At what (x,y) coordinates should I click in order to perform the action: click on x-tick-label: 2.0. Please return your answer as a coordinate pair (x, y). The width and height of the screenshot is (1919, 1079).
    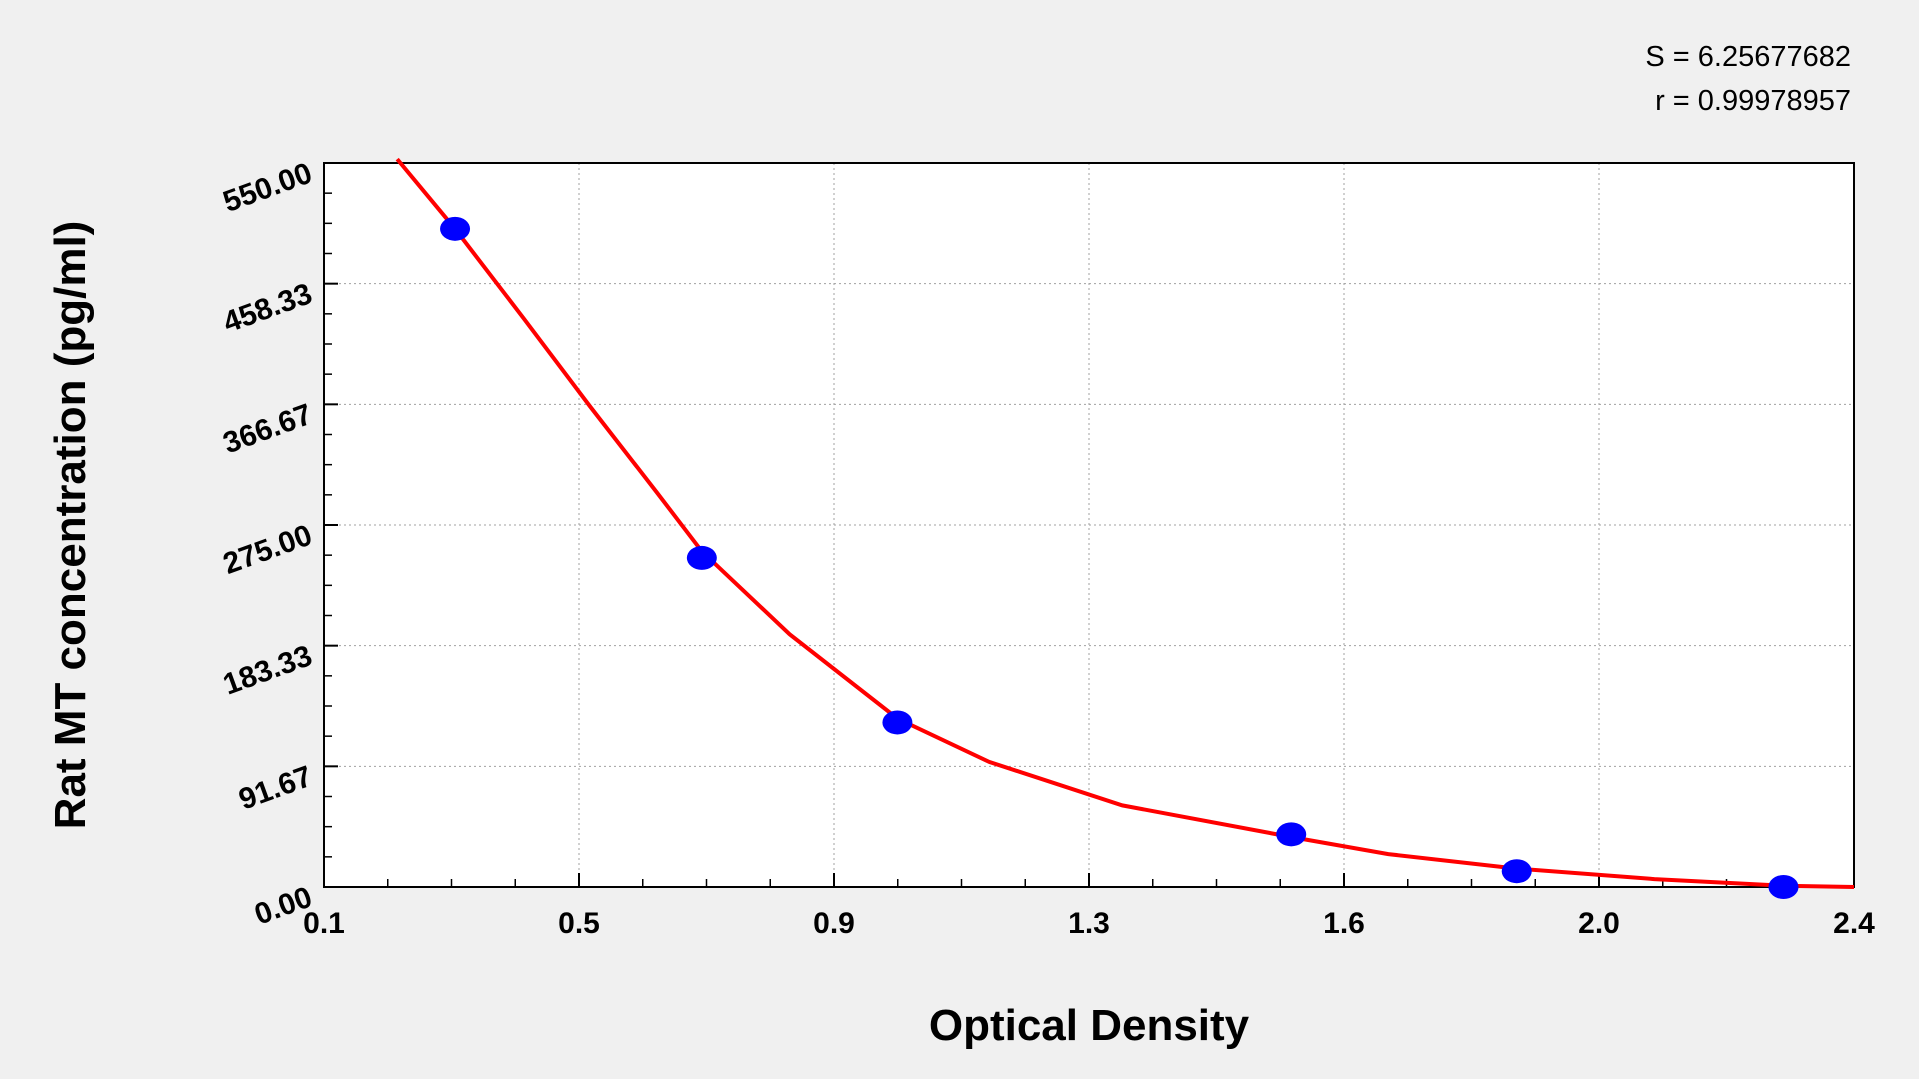
    Looking at the image, I should click on (1599, 923).